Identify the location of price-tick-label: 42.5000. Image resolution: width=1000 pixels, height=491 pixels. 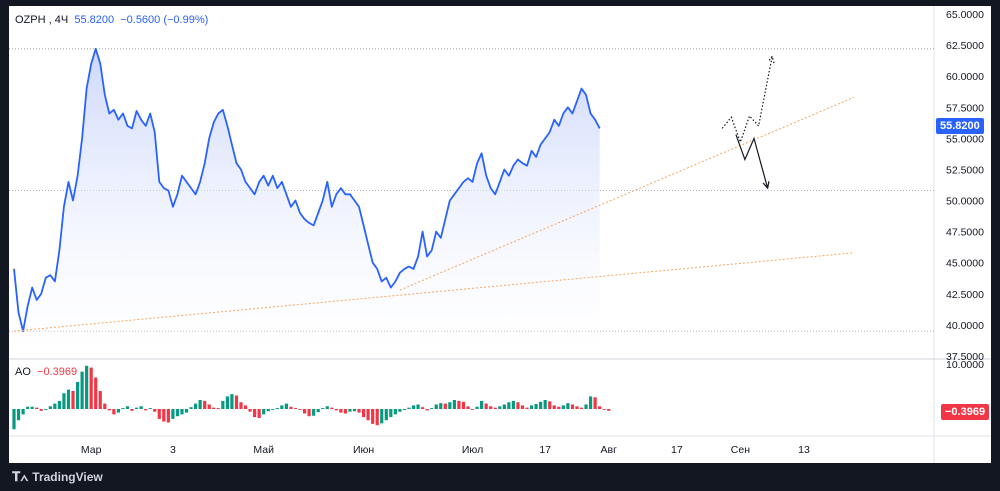
(965, 295).